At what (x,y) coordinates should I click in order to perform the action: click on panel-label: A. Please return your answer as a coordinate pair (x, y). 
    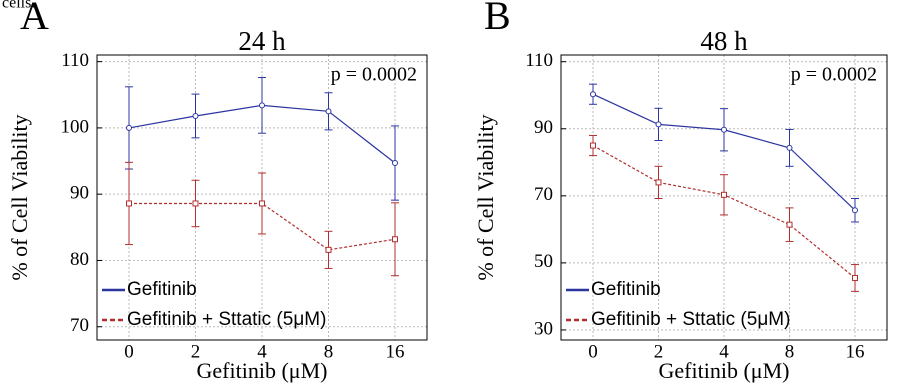
    Looking at the image, I should click on (34, 19).